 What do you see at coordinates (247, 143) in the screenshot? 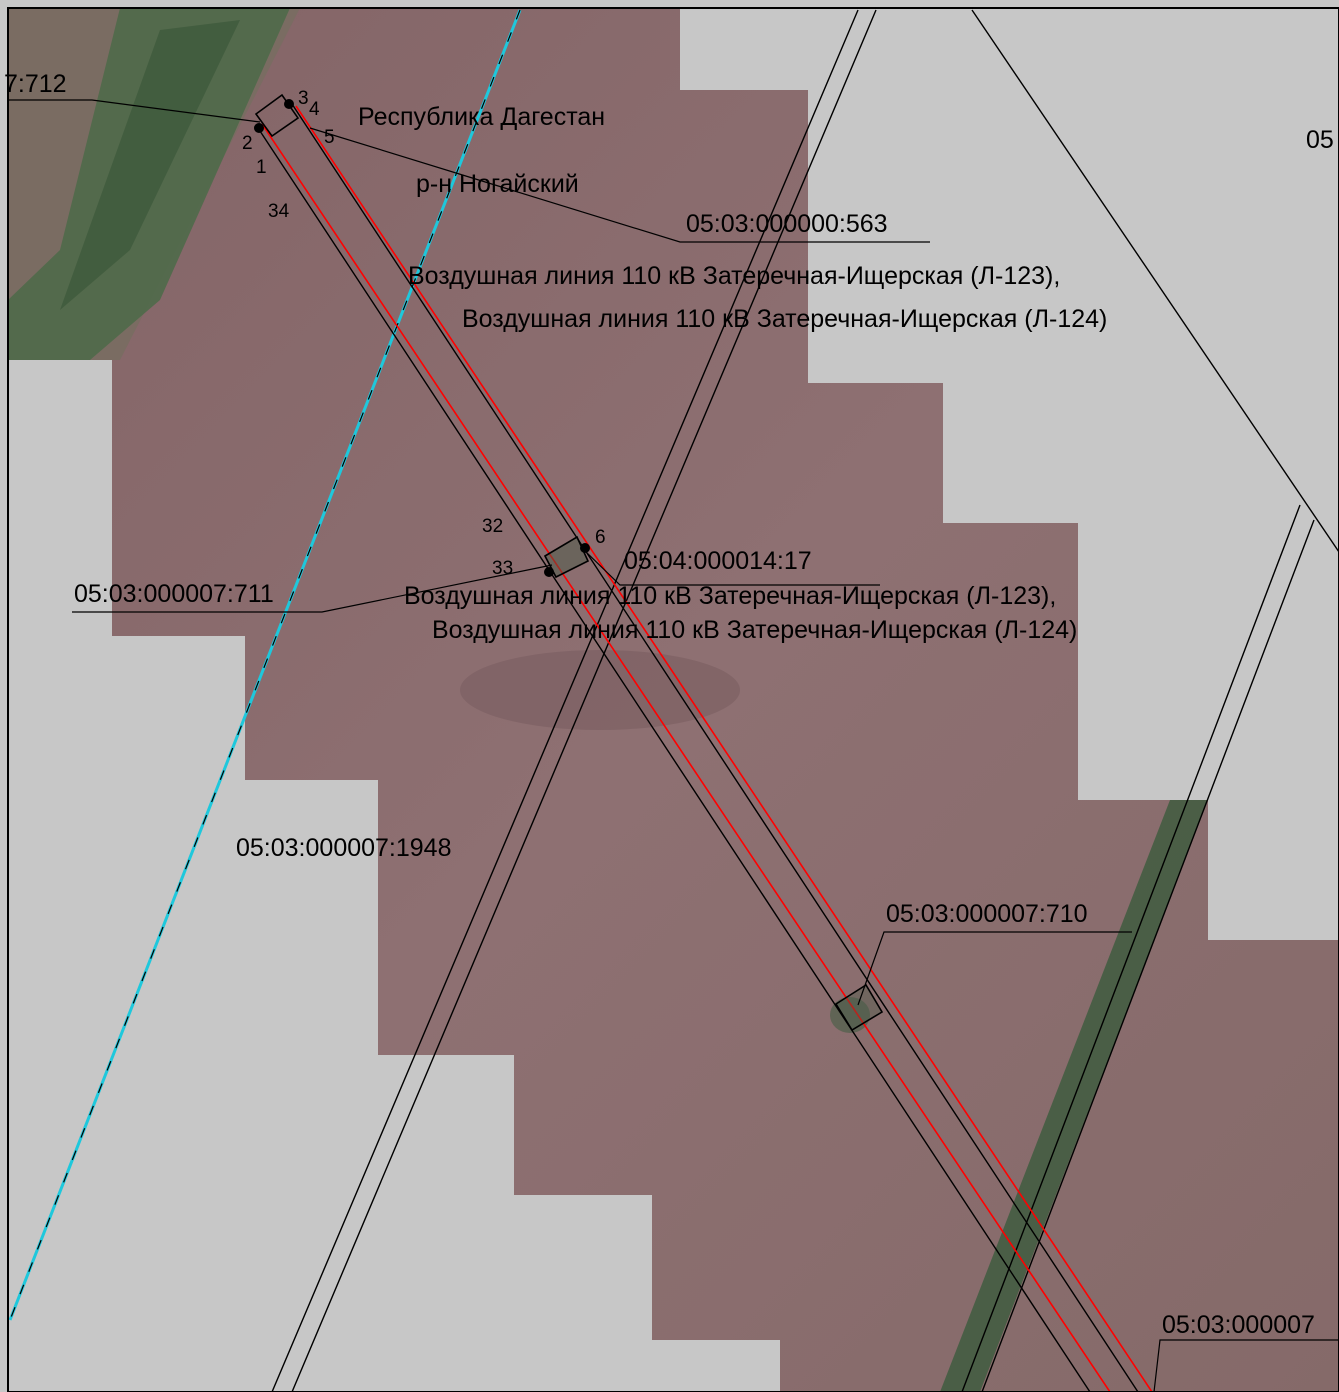
I see `point-number: 2` at bounding box center [247, 143].